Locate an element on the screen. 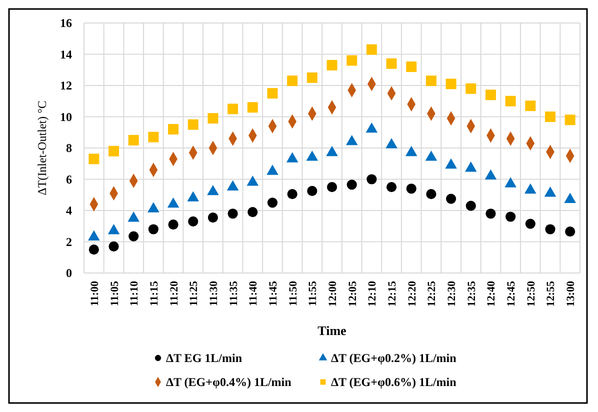 The image size is (598, 412). y-tick-label: 2 is located at coordinates (69, 241).